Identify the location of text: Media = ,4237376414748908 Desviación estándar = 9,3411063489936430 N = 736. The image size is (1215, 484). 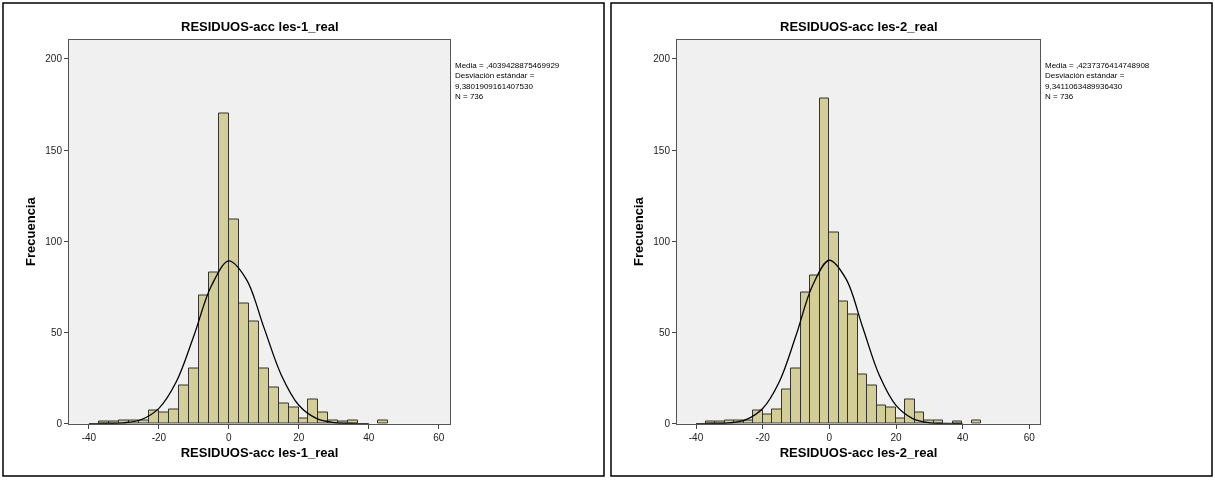
(1097, 81).